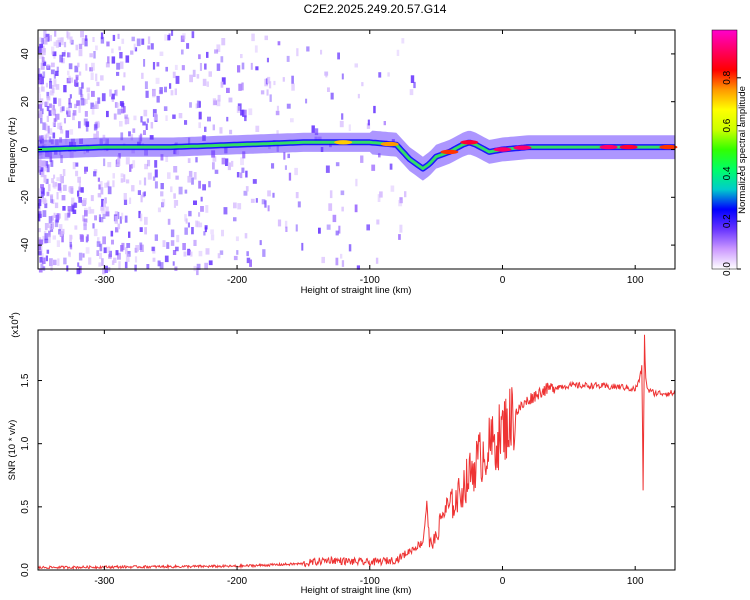  Describe the element at coordinates (727, 77) in the screenshot. I see `colorbar-tick-label: 0.8` at that location.